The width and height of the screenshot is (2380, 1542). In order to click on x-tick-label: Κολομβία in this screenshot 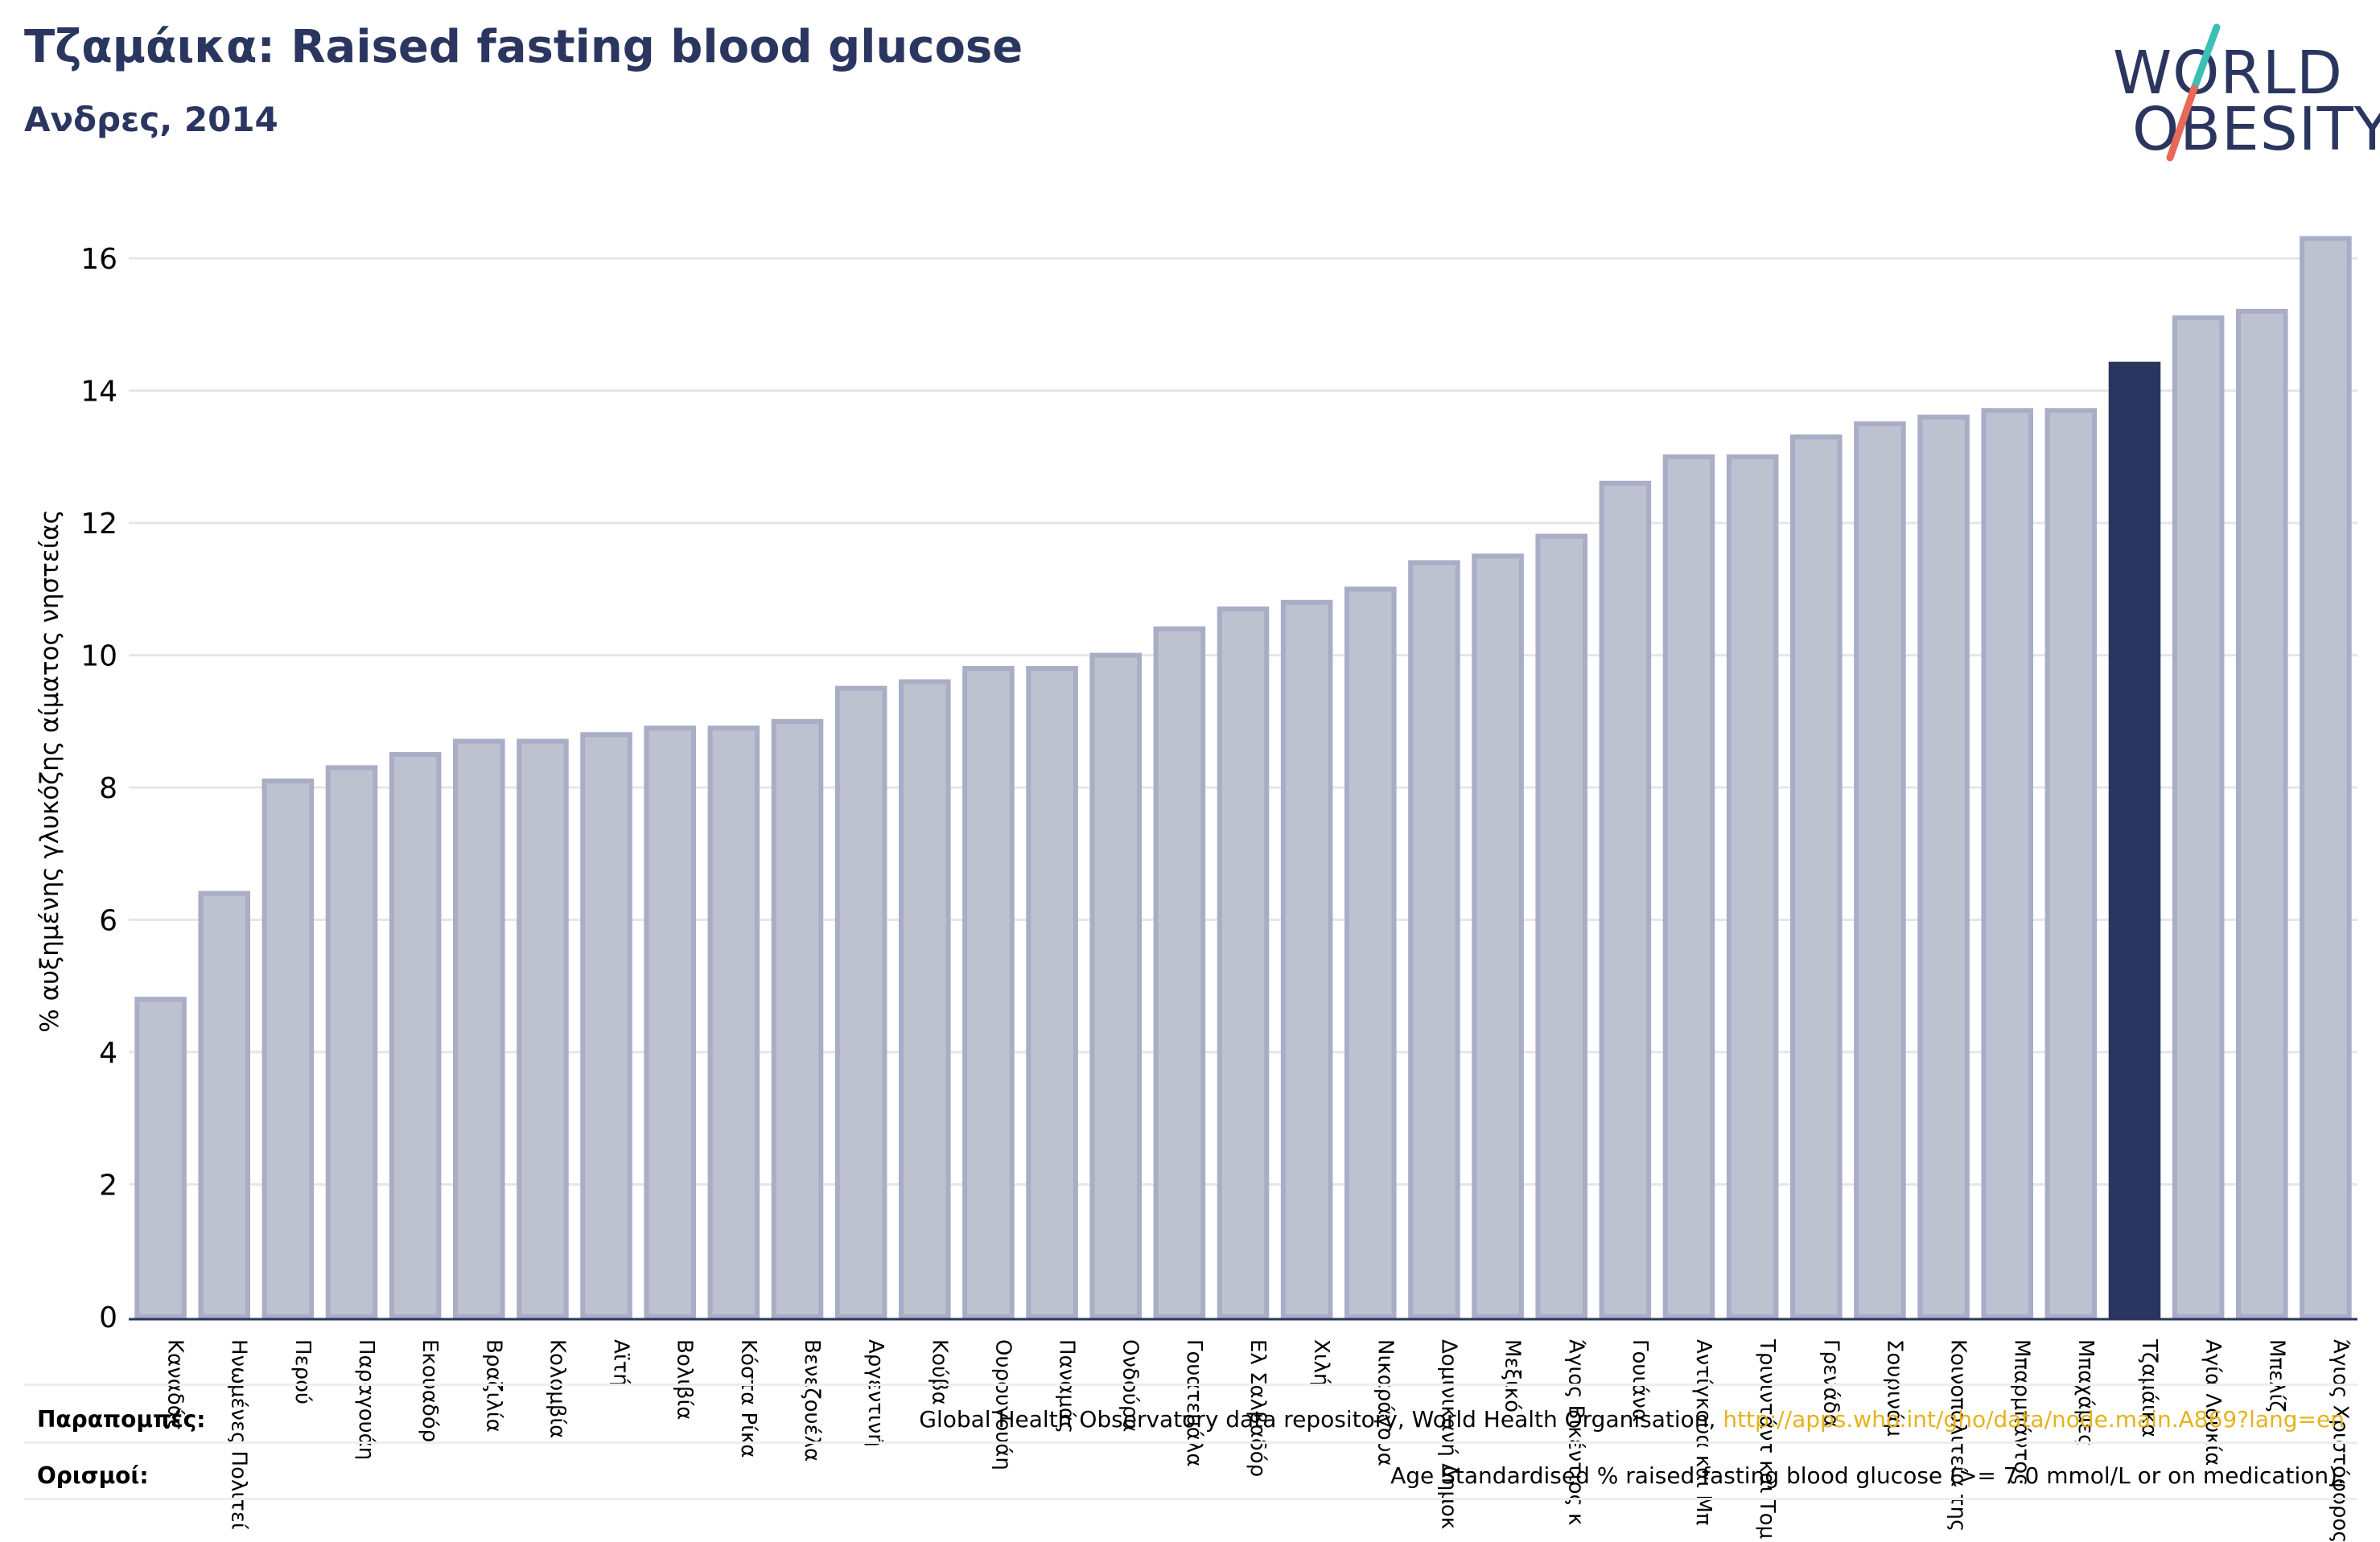, I will do `click(557, 1388)`.